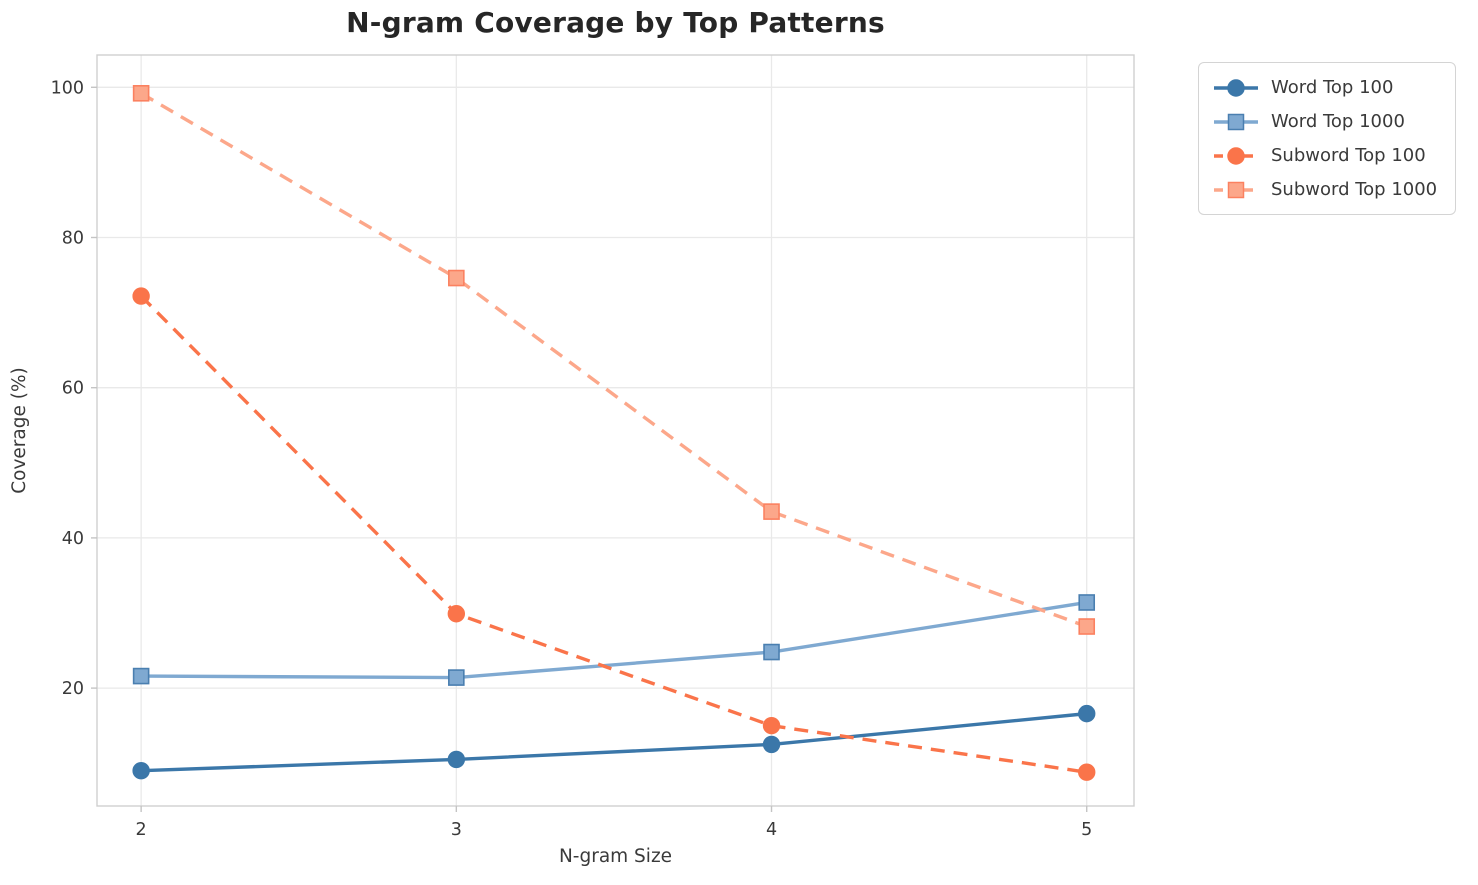 The image size is (1478, 885). I want to click on x-tick-label: 2, so click(141, 830).